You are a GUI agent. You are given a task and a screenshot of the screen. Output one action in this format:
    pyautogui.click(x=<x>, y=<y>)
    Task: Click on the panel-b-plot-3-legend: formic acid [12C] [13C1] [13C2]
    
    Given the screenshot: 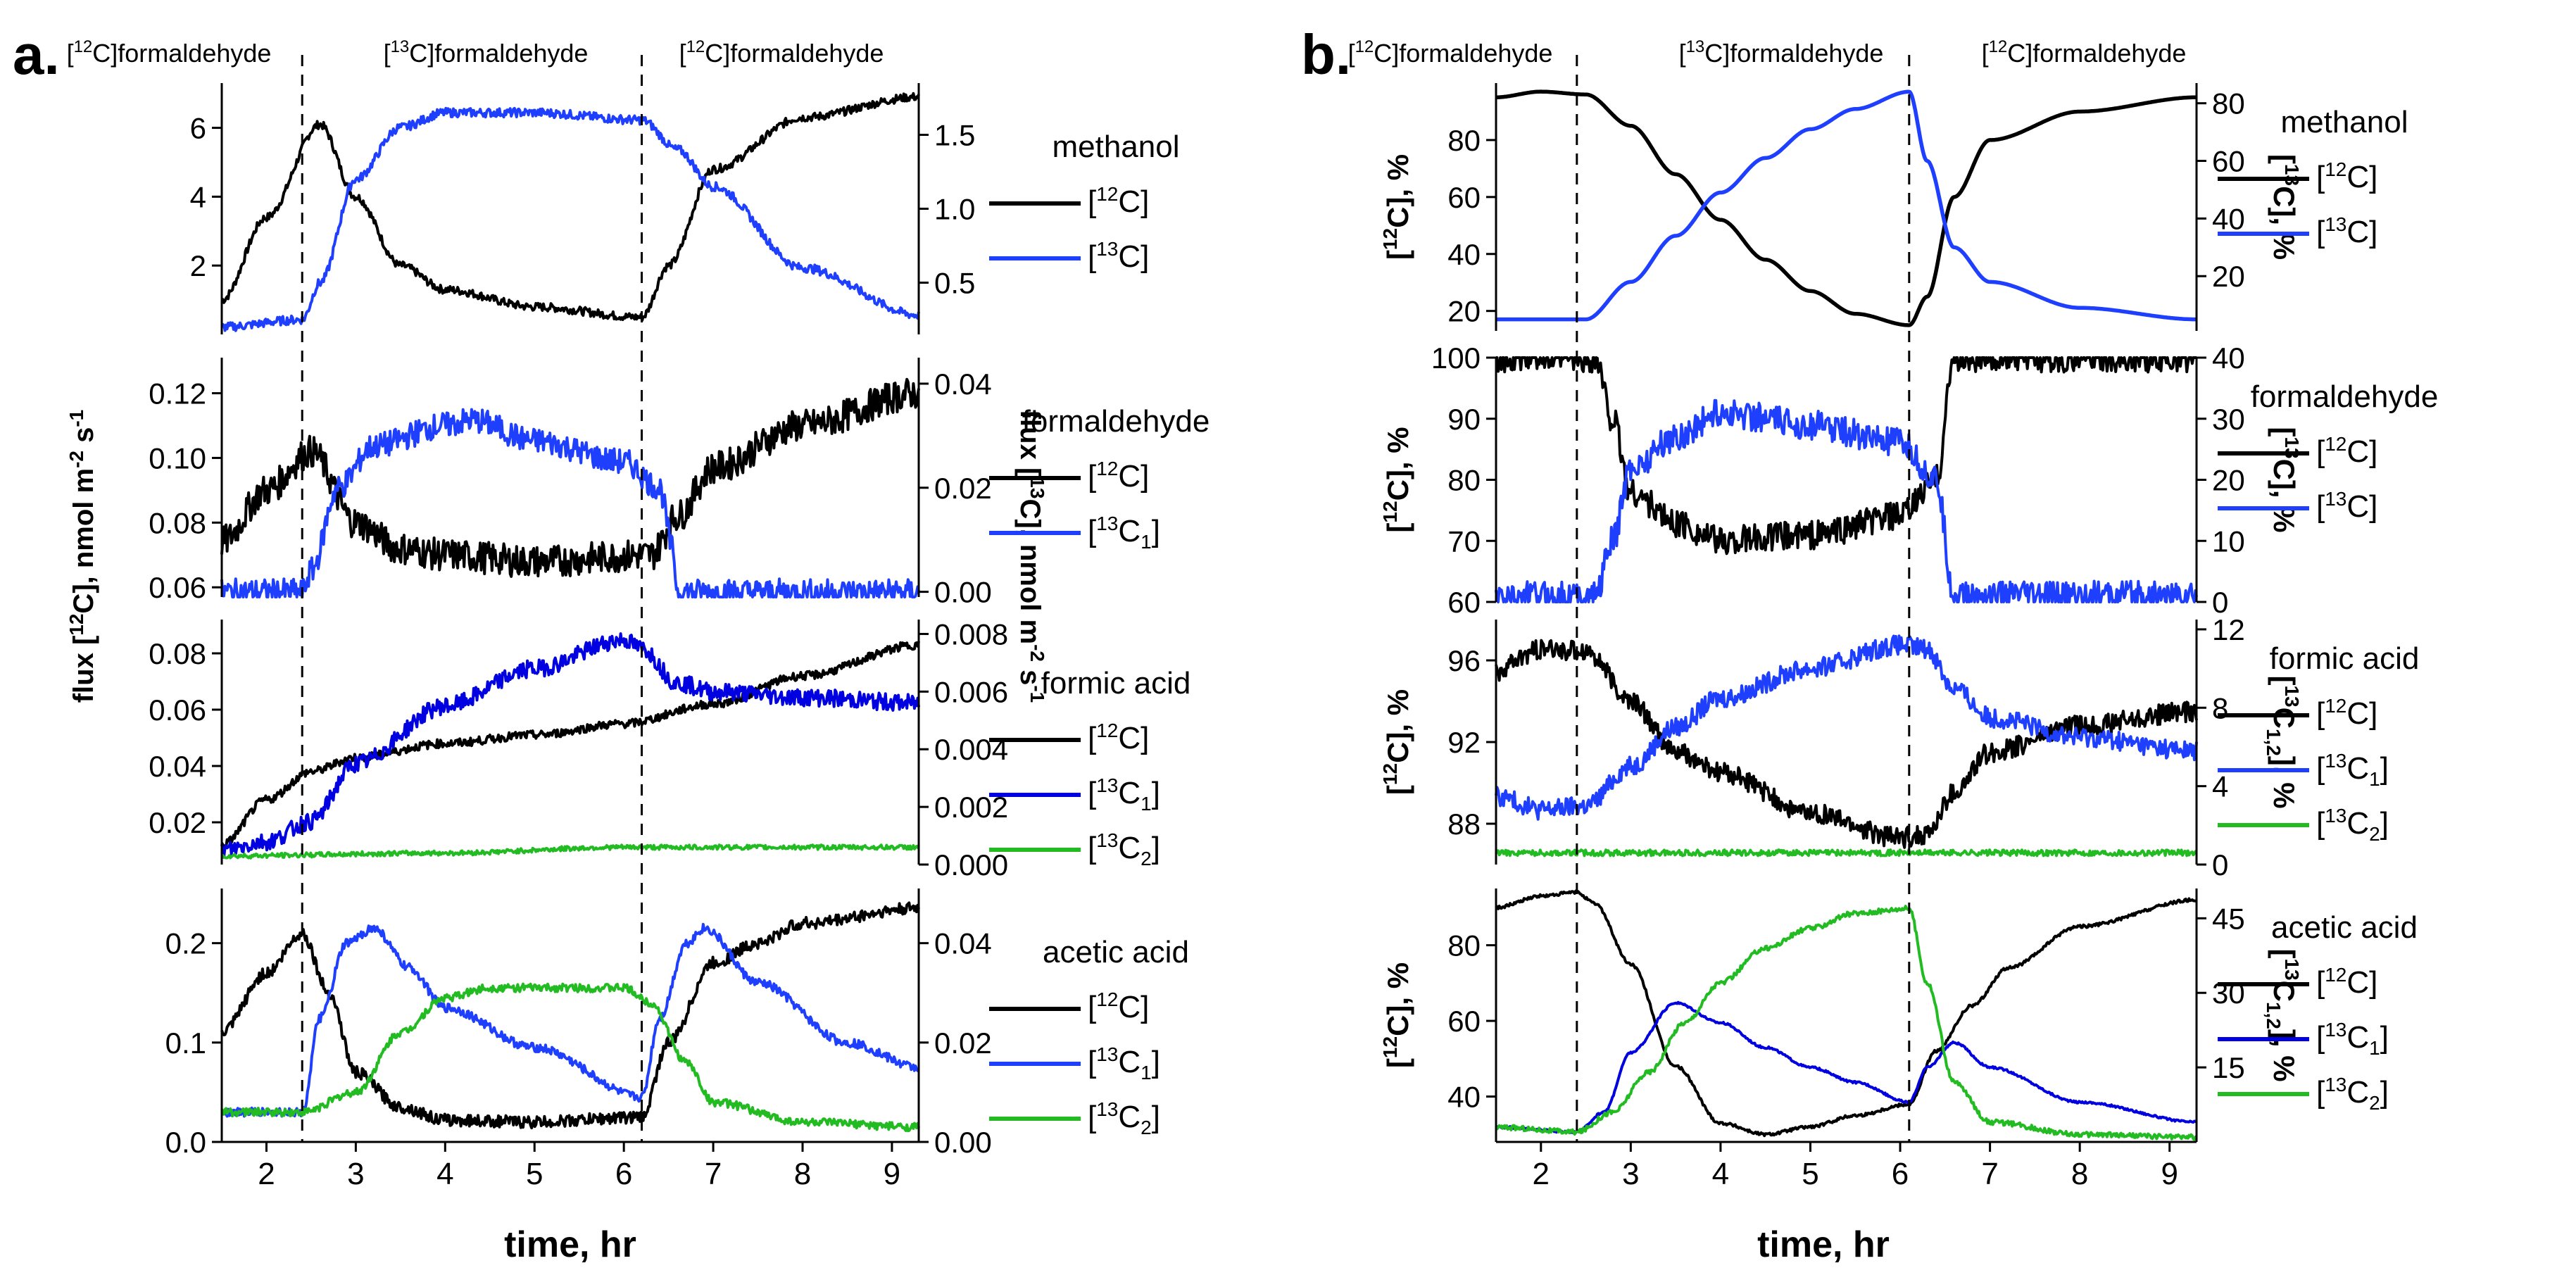 What is the action you would take?
    pyautogui.click(x=2318, y=743)
    